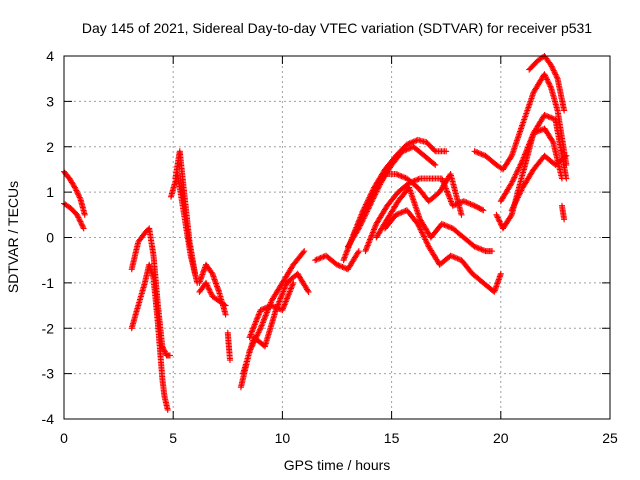 Image resolution: width=640 pixels, height=480 pixels. I want to click on series-s3, so click(150, 292).